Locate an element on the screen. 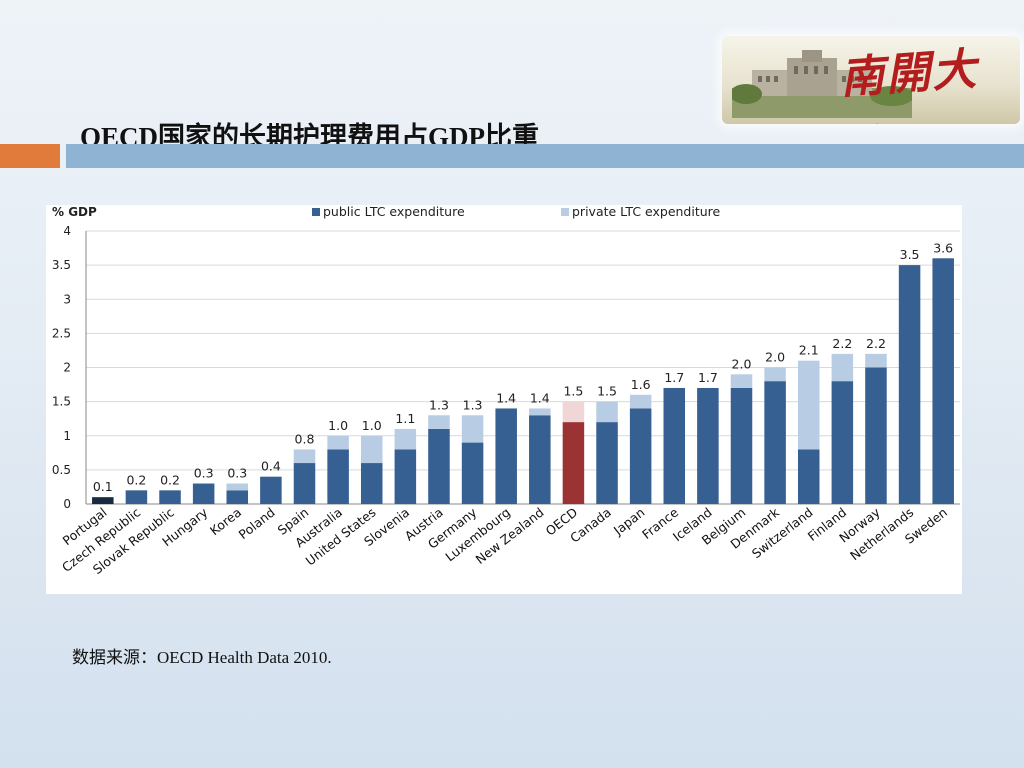  accent-bar-orange is located at coordinates (30, 156).